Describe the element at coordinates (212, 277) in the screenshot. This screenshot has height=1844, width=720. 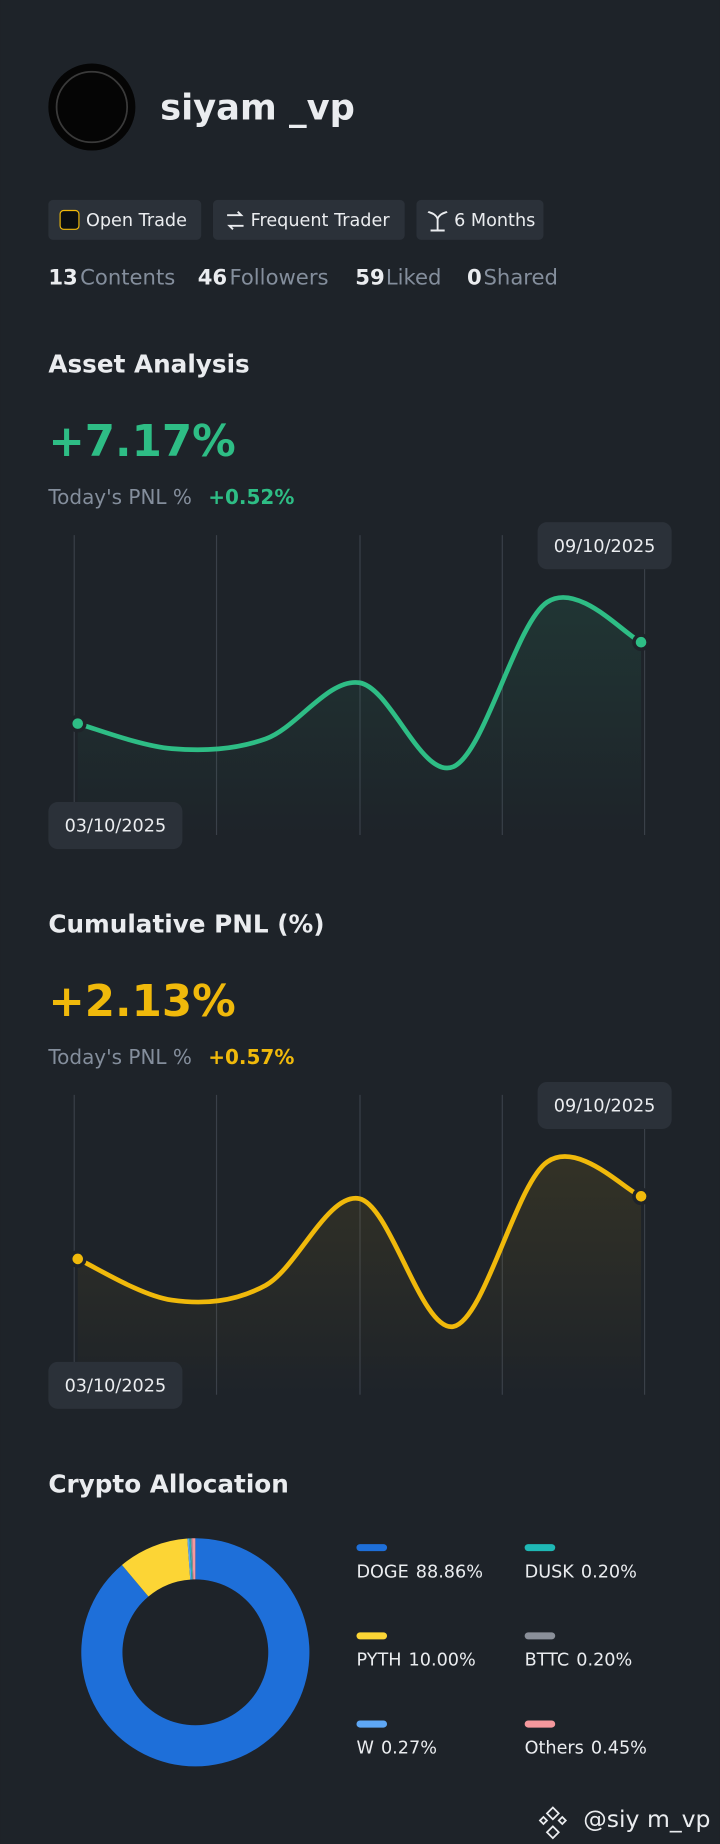
I see `stat-value: 46` at that location.